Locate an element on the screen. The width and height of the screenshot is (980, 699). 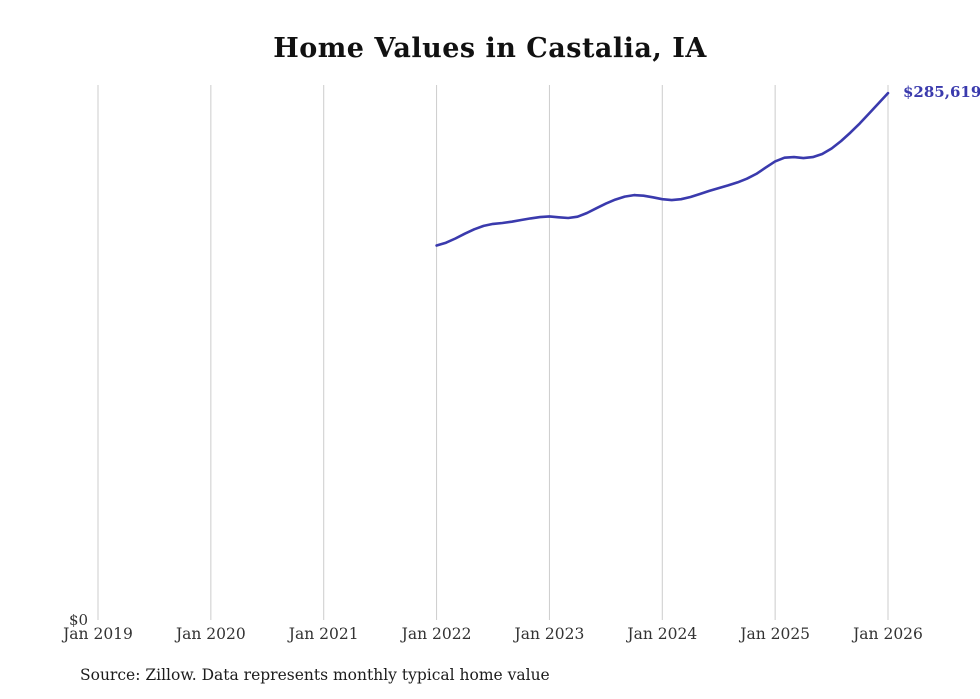
x-tick-label: Jan 2025 is located at coordinates (775, 634).